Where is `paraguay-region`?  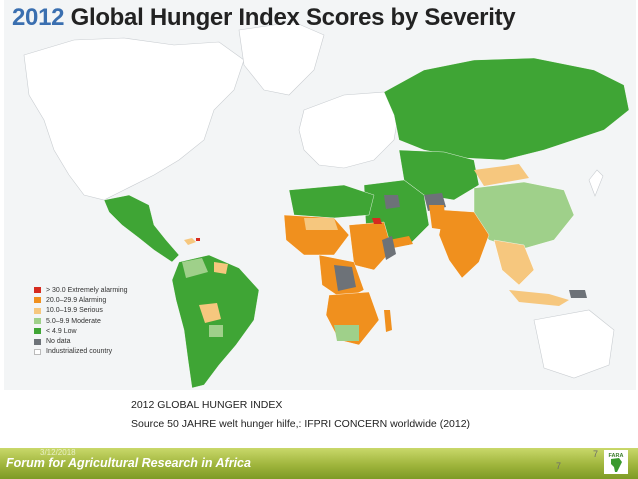 paraguay-region is located at coordinates (216, 331).